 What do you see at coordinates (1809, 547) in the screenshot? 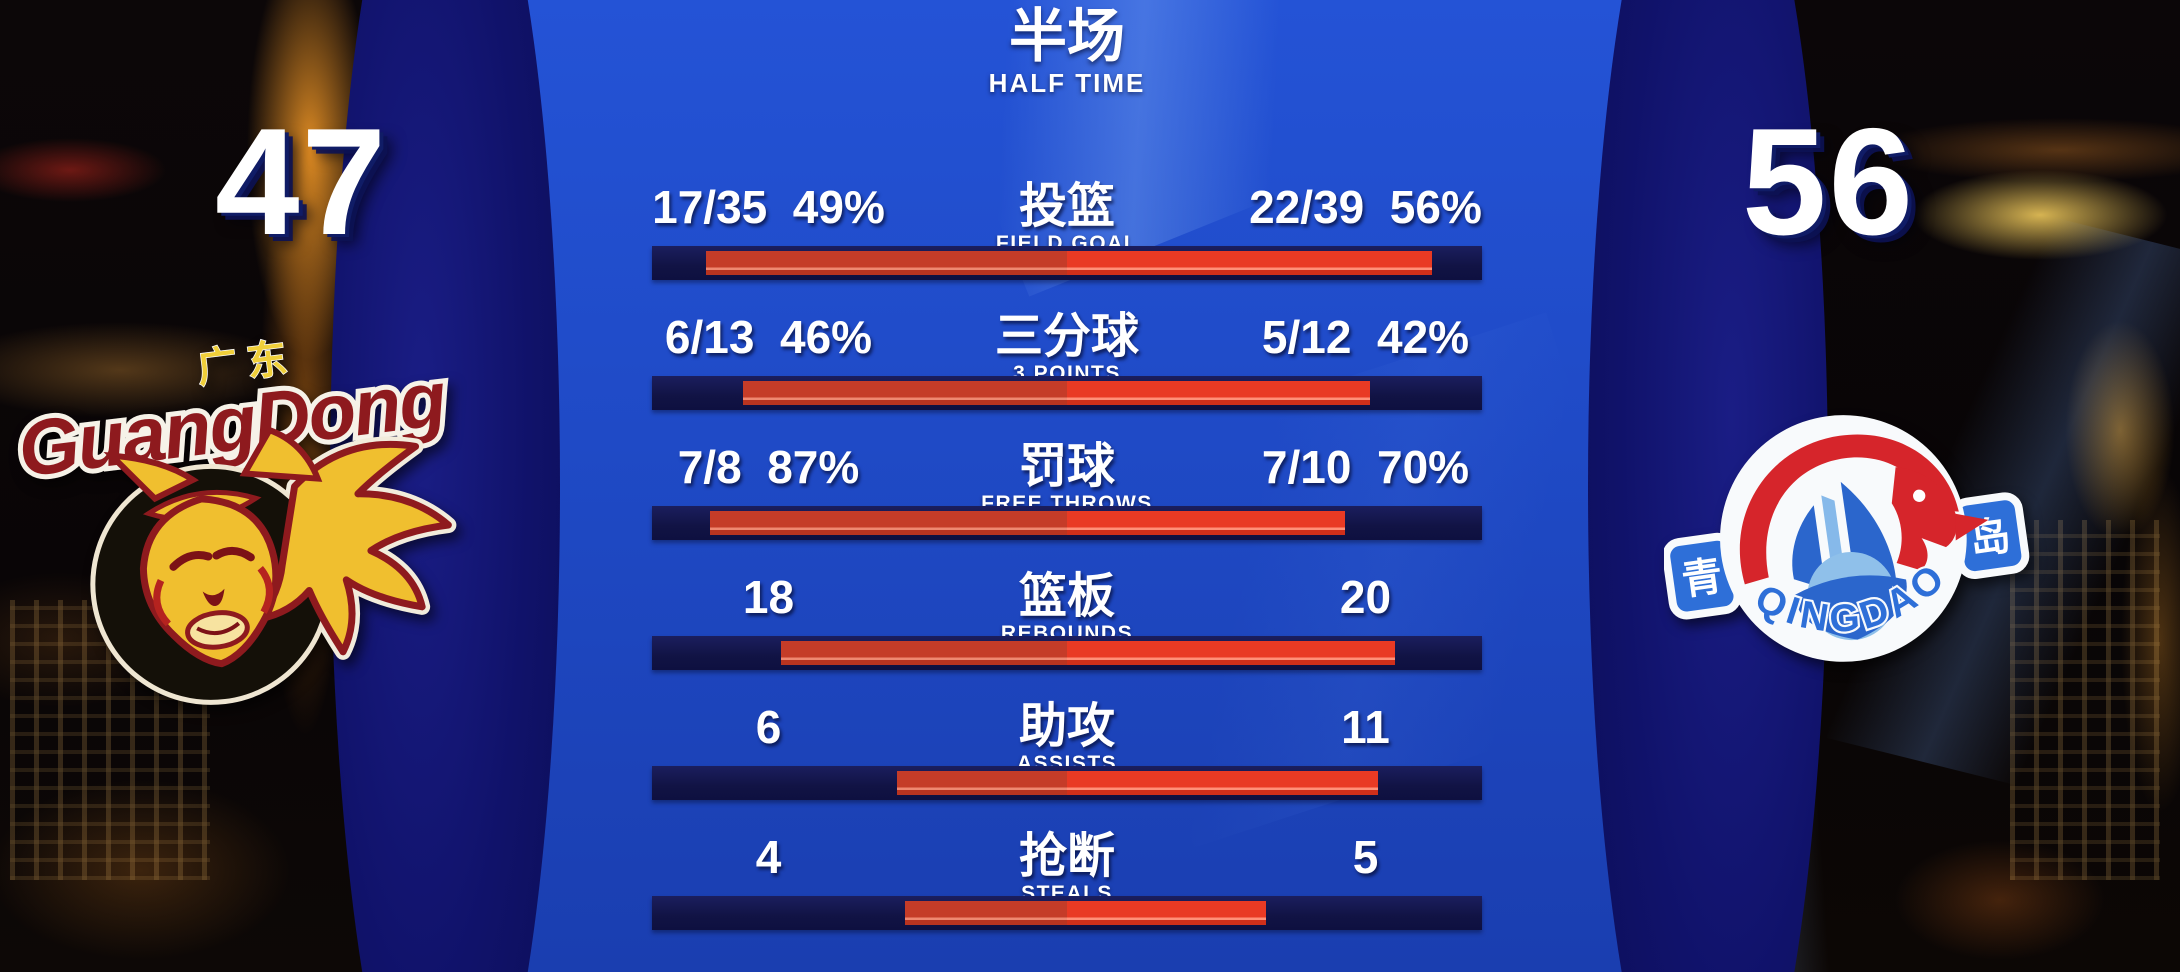
I see `sail-left` at bounding box center [1809, 547].